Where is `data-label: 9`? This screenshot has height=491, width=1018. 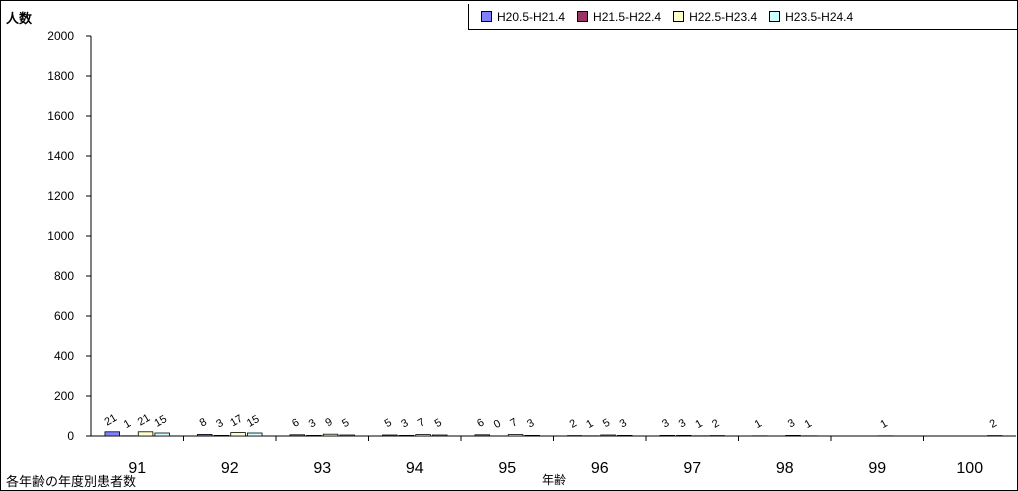 data-label: 9 is located at coordinates (328, 422).